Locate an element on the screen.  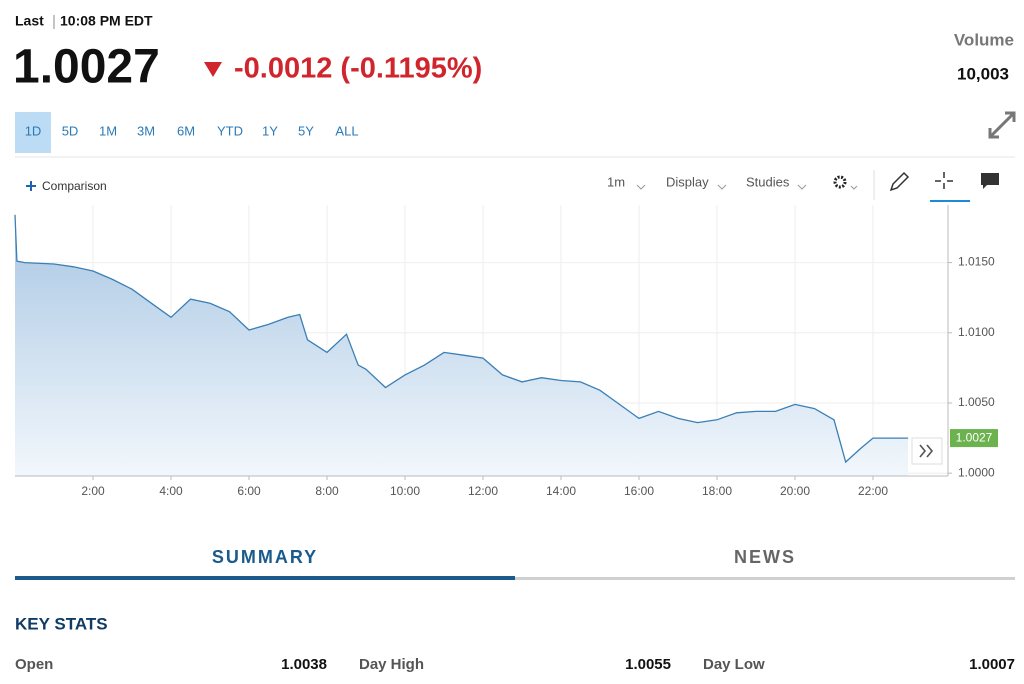
range-button: 1D is located at coordinates (33, 132).